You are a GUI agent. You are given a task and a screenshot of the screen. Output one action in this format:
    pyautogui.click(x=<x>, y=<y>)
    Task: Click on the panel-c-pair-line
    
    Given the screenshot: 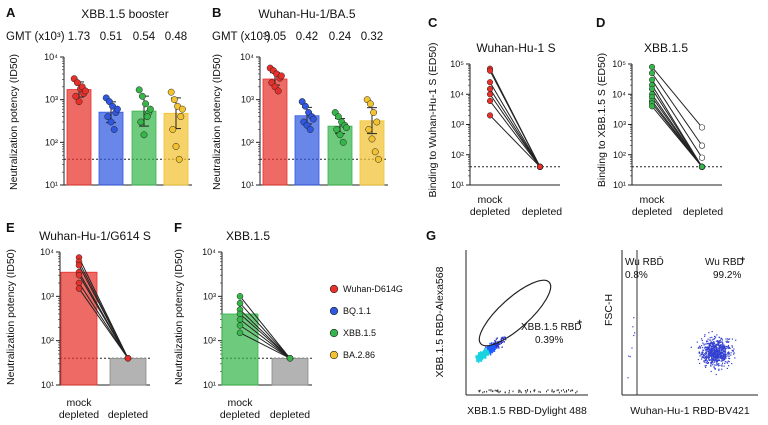 What is the action you would take?
    pyautogui.click(x=515, y=141)
    